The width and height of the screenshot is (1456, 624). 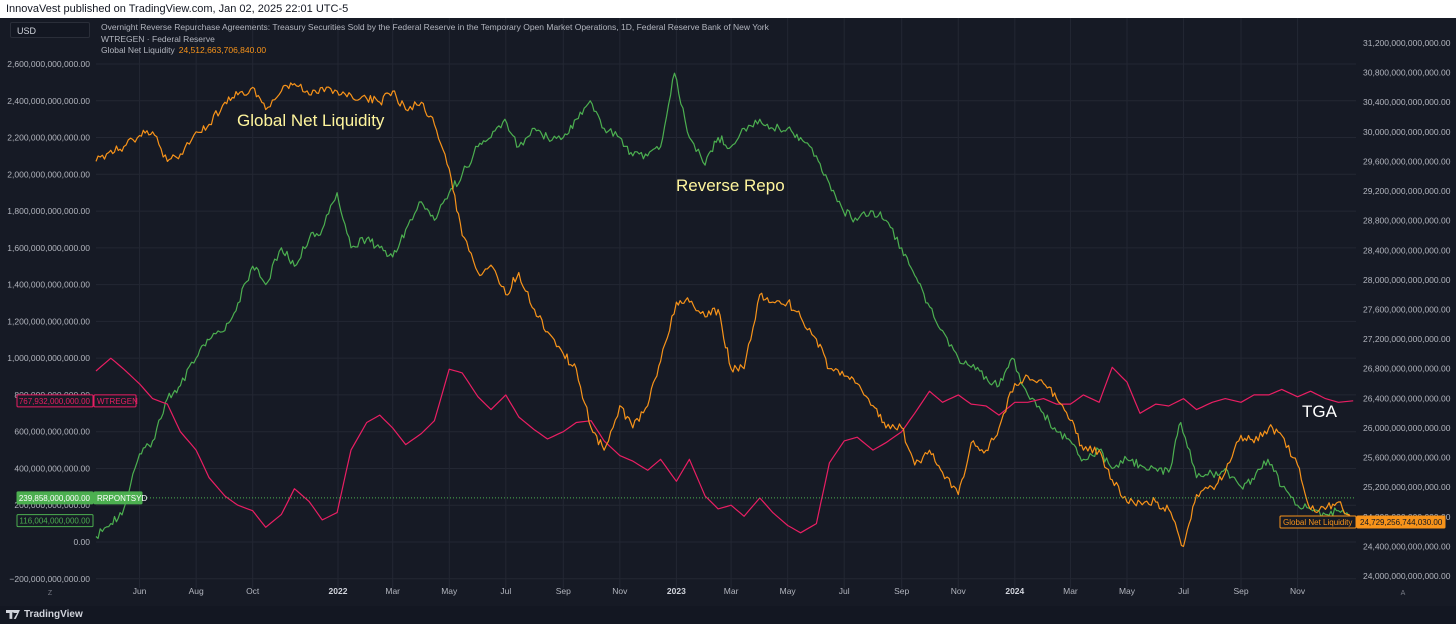 I want to click on rrp-value-tag: 116,004,000,000.00, so click(x=54, y=521).